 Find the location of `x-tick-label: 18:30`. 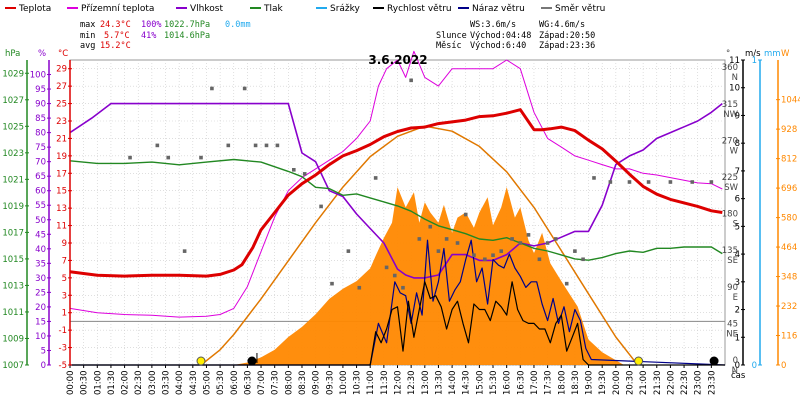

x-tick-label: 18:30 is located at coordinates (576, 383).